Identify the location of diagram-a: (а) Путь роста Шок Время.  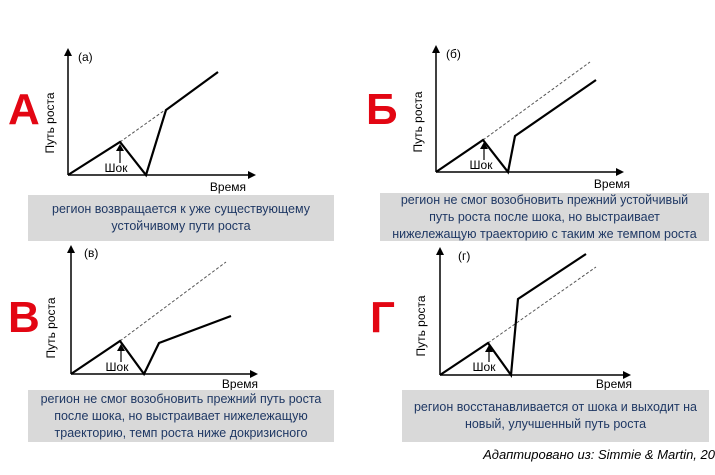
(149, 121).